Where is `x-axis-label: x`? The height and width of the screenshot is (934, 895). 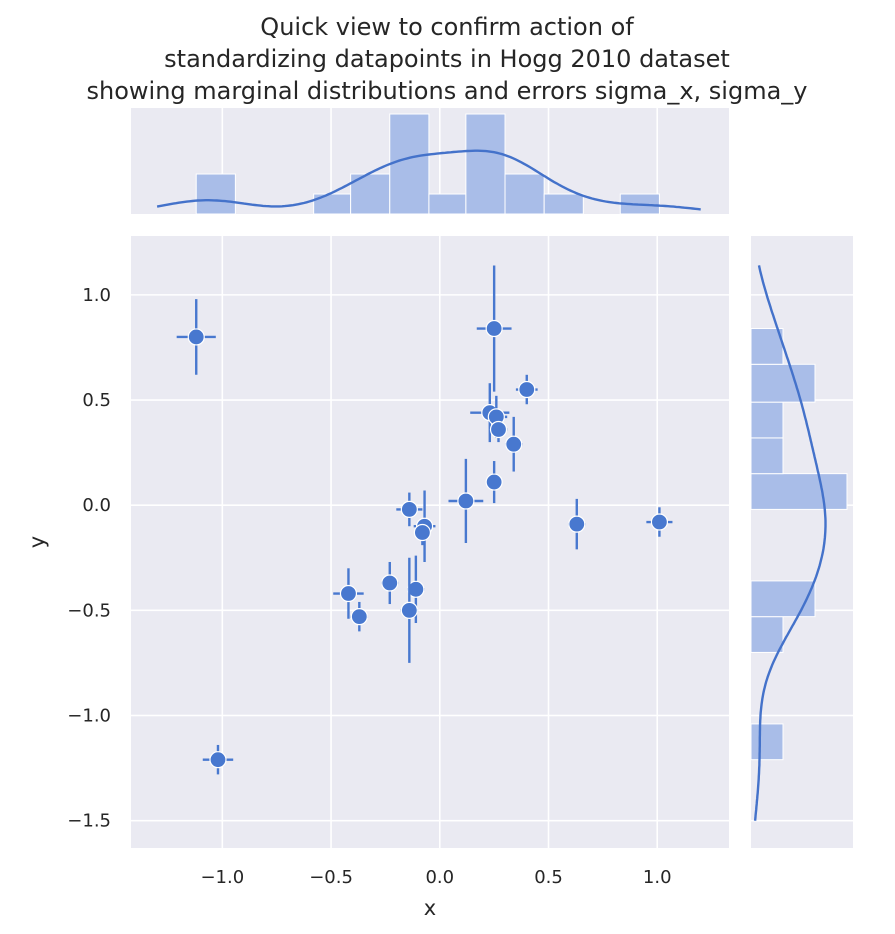 x-axis-label: x is located at coordinates (430, 908).